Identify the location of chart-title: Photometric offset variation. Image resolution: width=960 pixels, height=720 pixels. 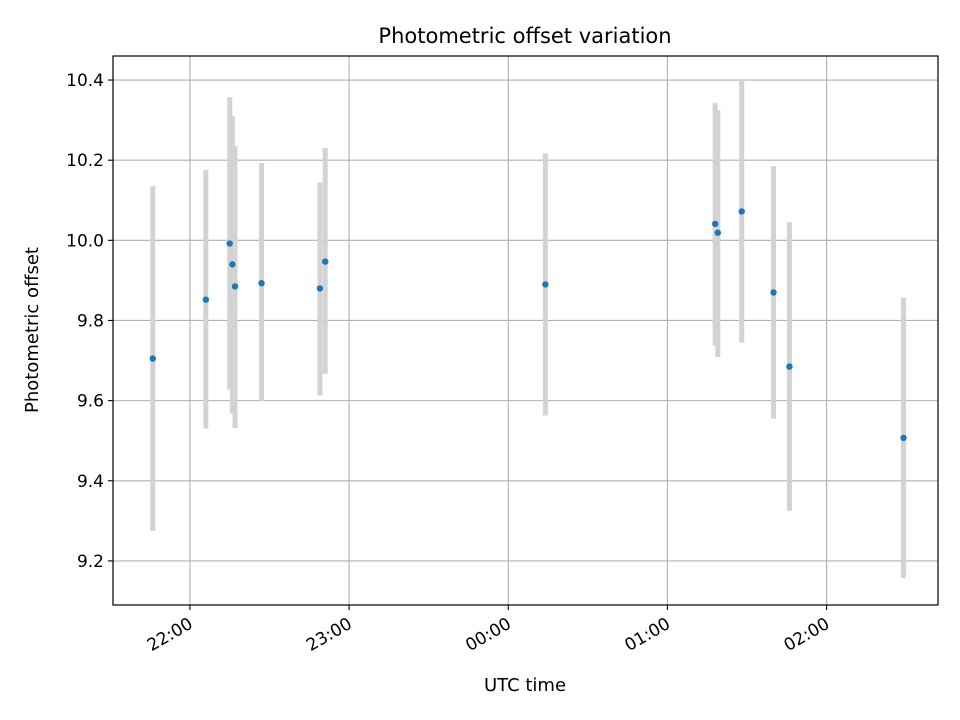
(524, 36).